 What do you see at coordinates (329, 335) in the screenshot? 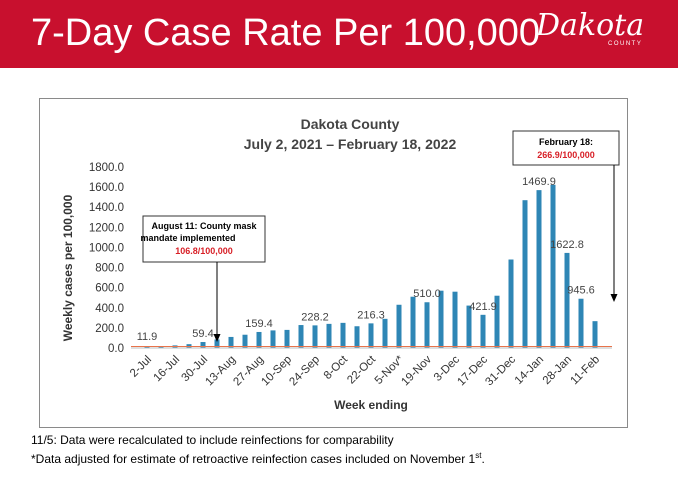
I see `bar-1-Oct` at bounding box center [329, 335].